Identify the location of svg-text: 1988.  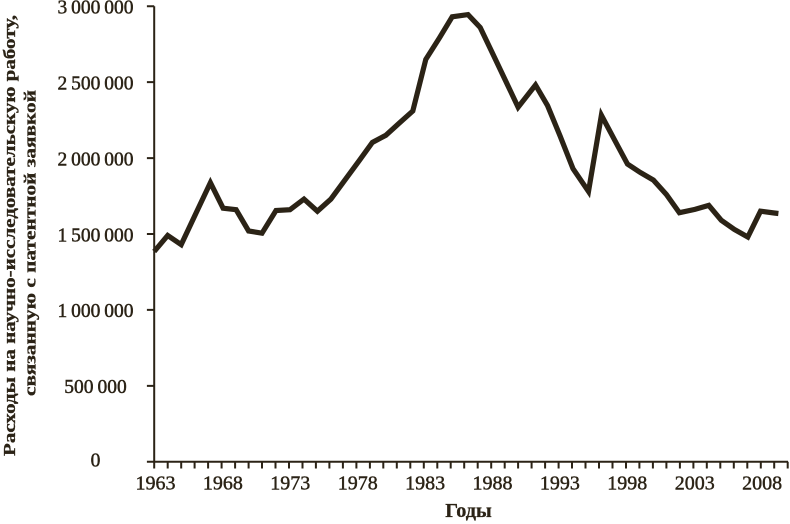
(493, 484).